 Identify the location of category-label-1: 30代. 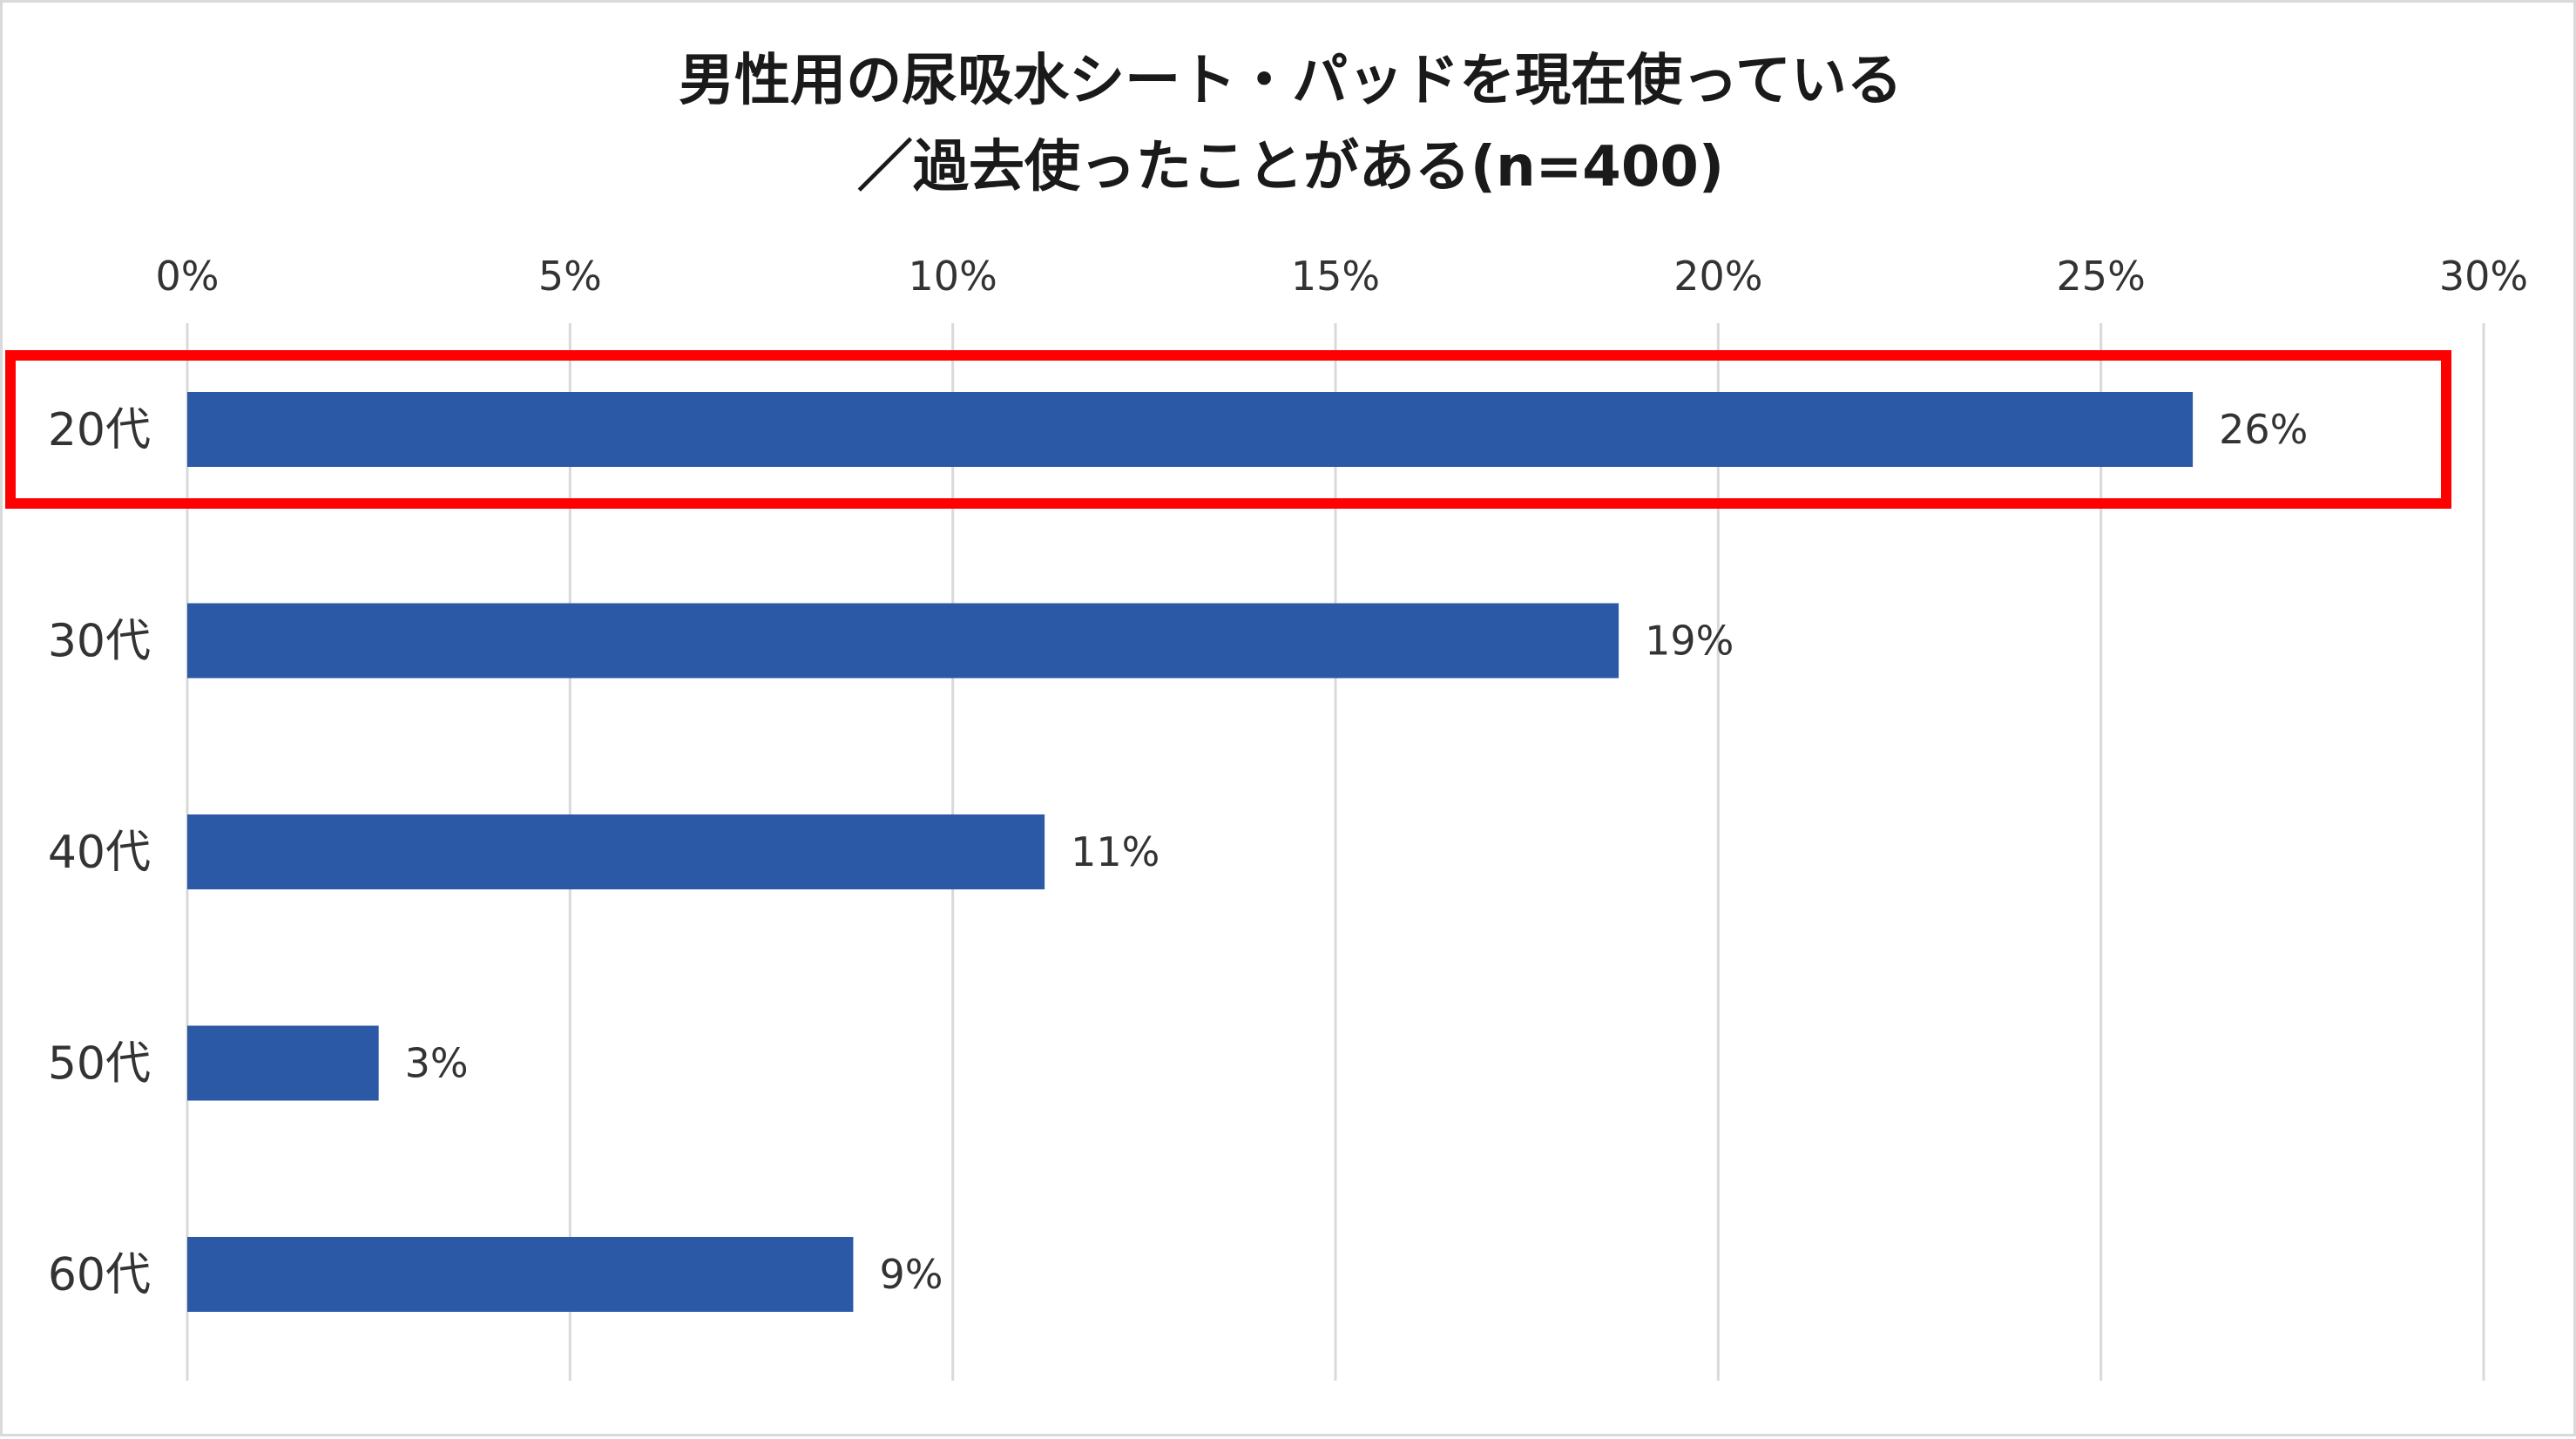
(99, 642).